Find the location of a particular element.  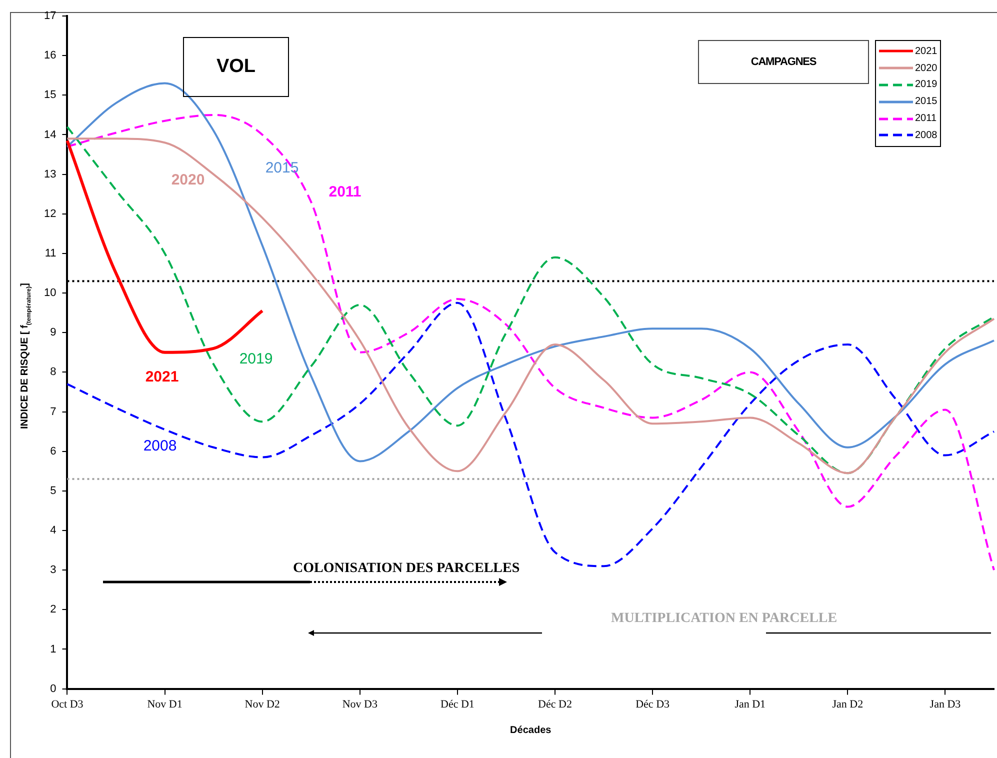

y-tick-label: 6 is located at coordinates (53, 451).